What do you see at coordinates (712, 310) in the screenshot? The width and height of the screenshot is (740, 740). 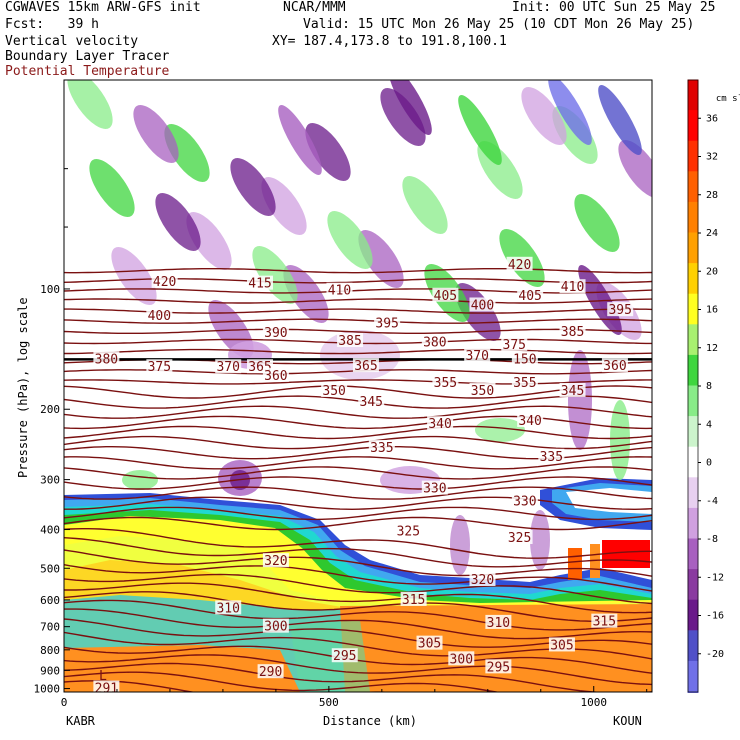 I see `colorbar-tick-label: 16` at bounding box center [712, 310].